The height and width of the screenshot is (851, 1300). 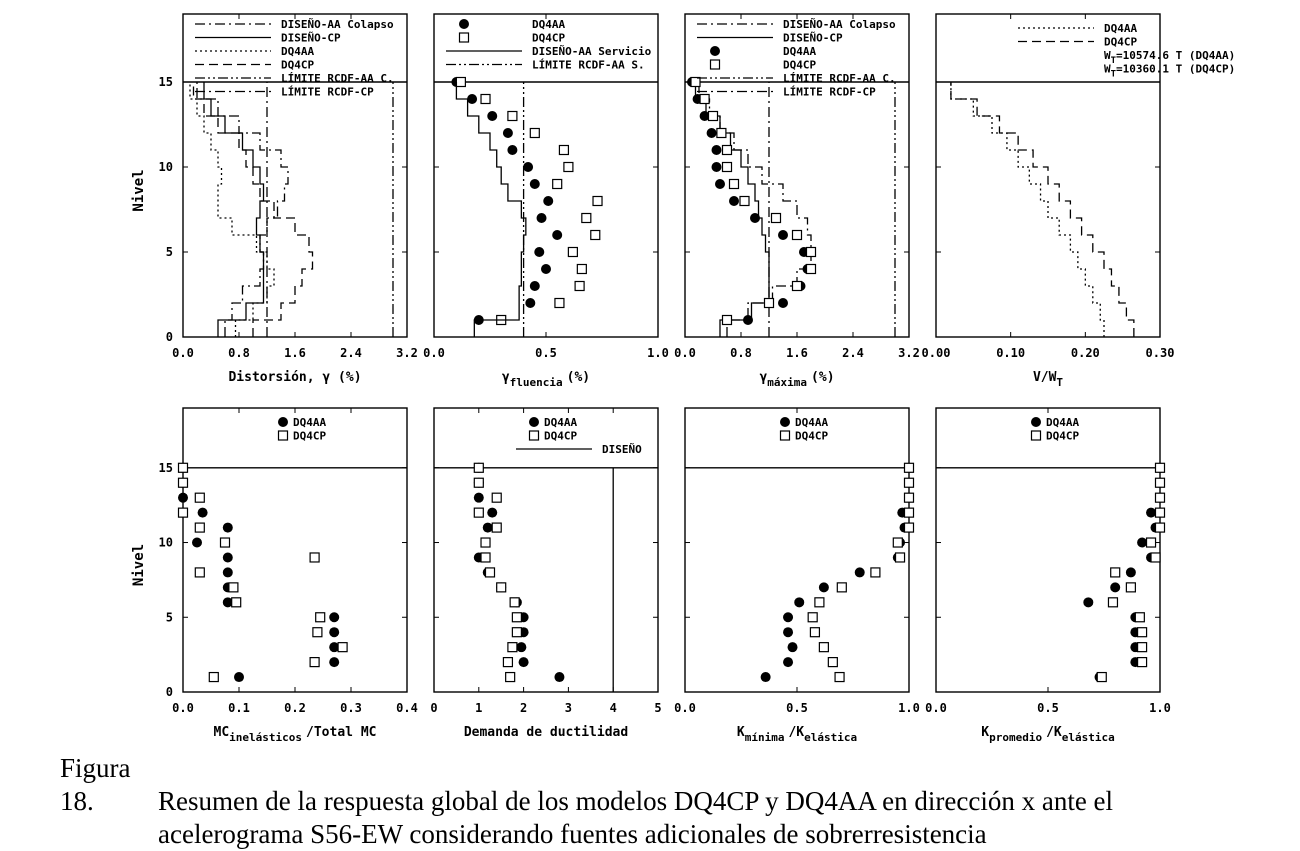 I want to click on legend-note-part: =10360.1 T (DQ4CP), so click(x=1175, y=69).